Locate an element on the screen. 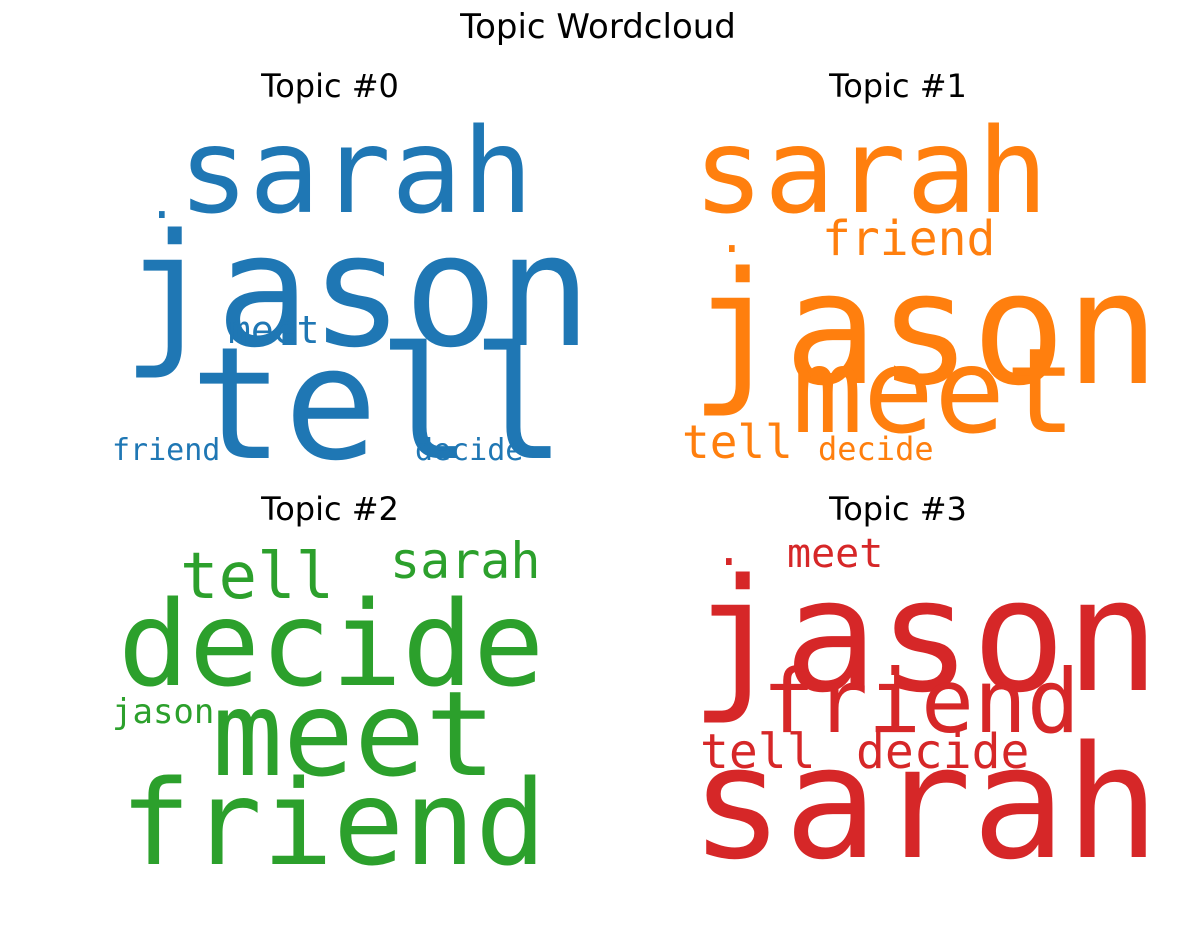 This screenshot has height=930, width=1190. word-jason-topic-2: jason is located at coordinates (163, 712).